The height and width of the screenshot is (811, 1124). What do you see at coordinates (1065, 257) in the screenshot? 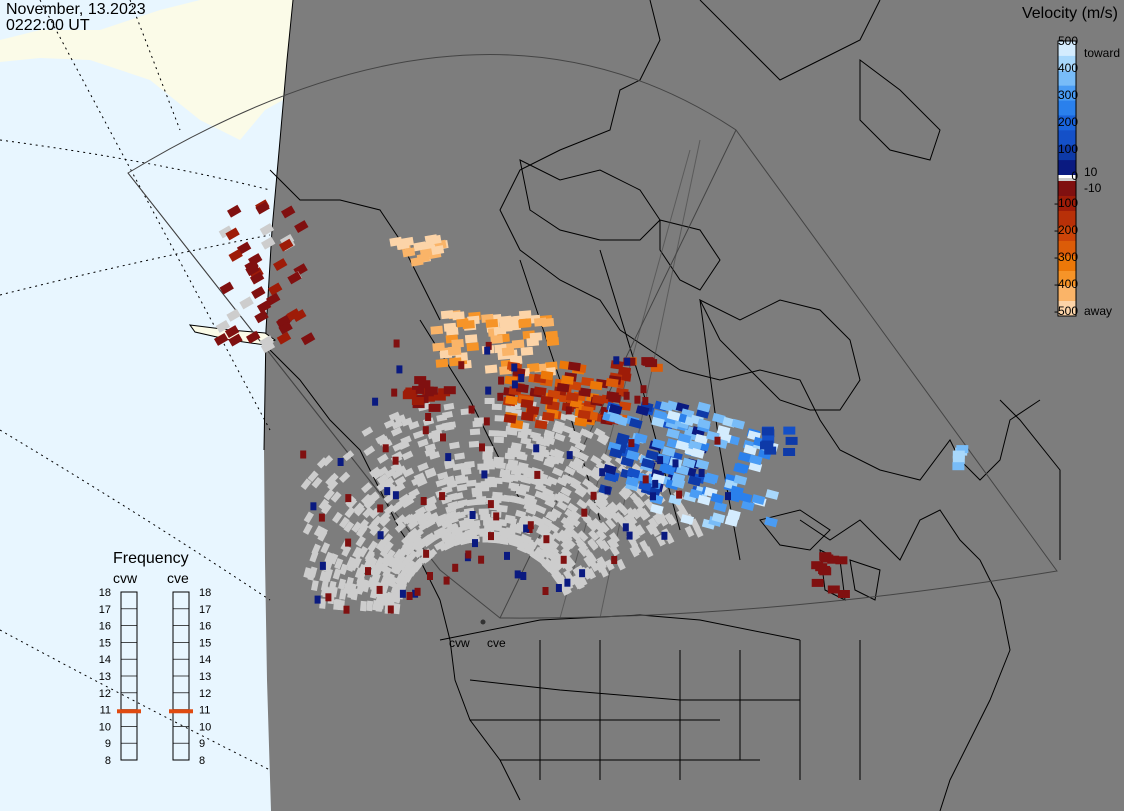
I see `velocity-tick: -300` at bounding box center [1065, 257].